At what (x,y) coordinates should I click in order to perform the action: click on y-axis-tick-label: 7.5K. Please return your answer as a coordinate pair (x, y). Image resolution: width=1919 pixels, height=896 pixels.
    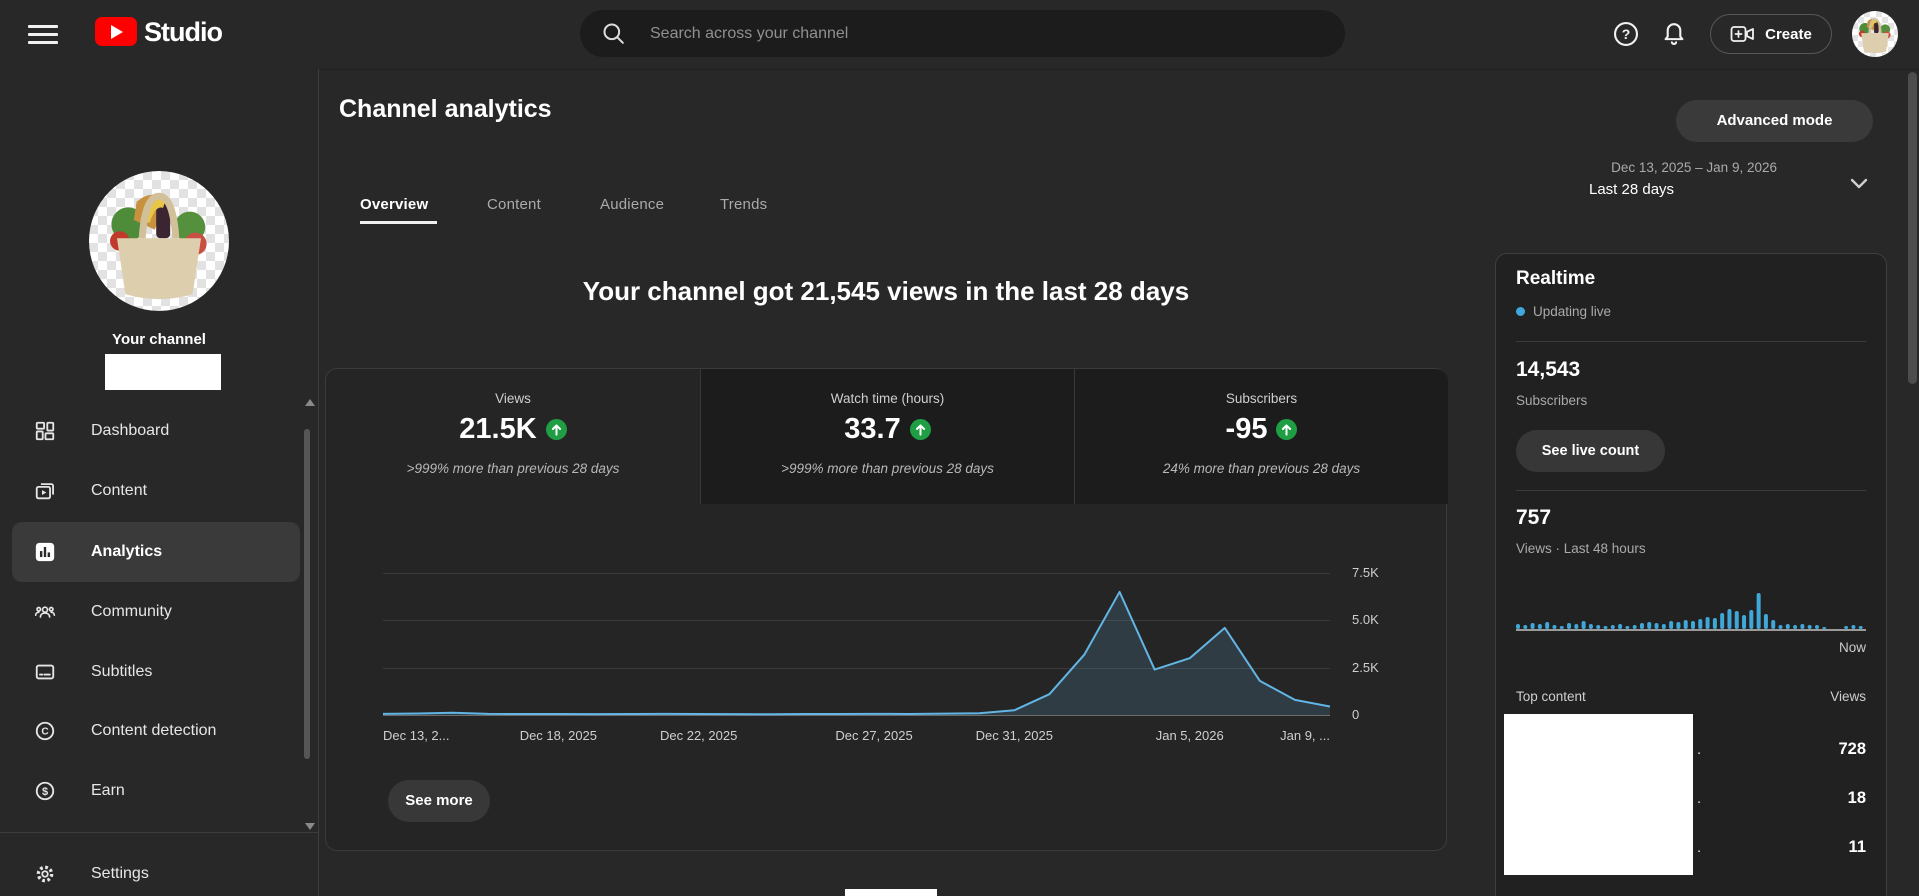
    Looking at the image, I should click on (1365, 572).